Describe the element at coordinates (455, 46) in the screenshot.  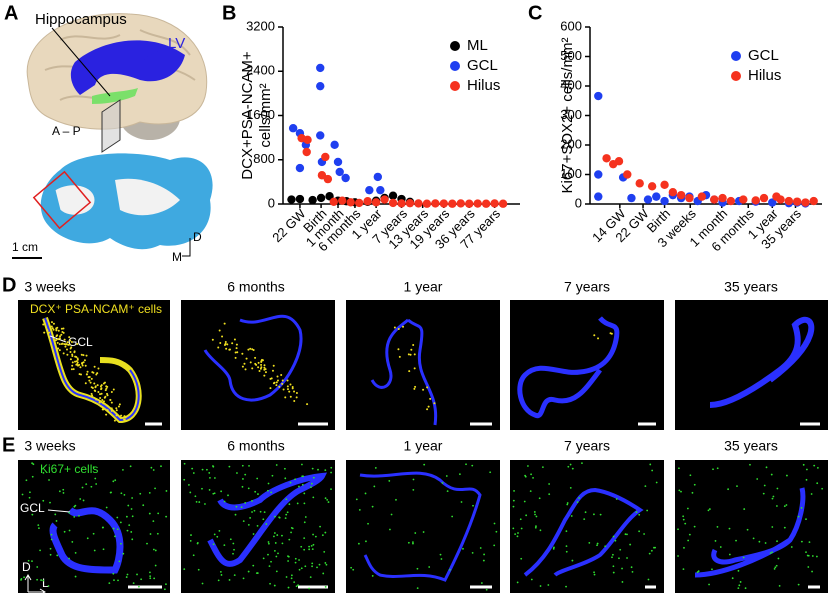
I see `legend-marker` at that location.